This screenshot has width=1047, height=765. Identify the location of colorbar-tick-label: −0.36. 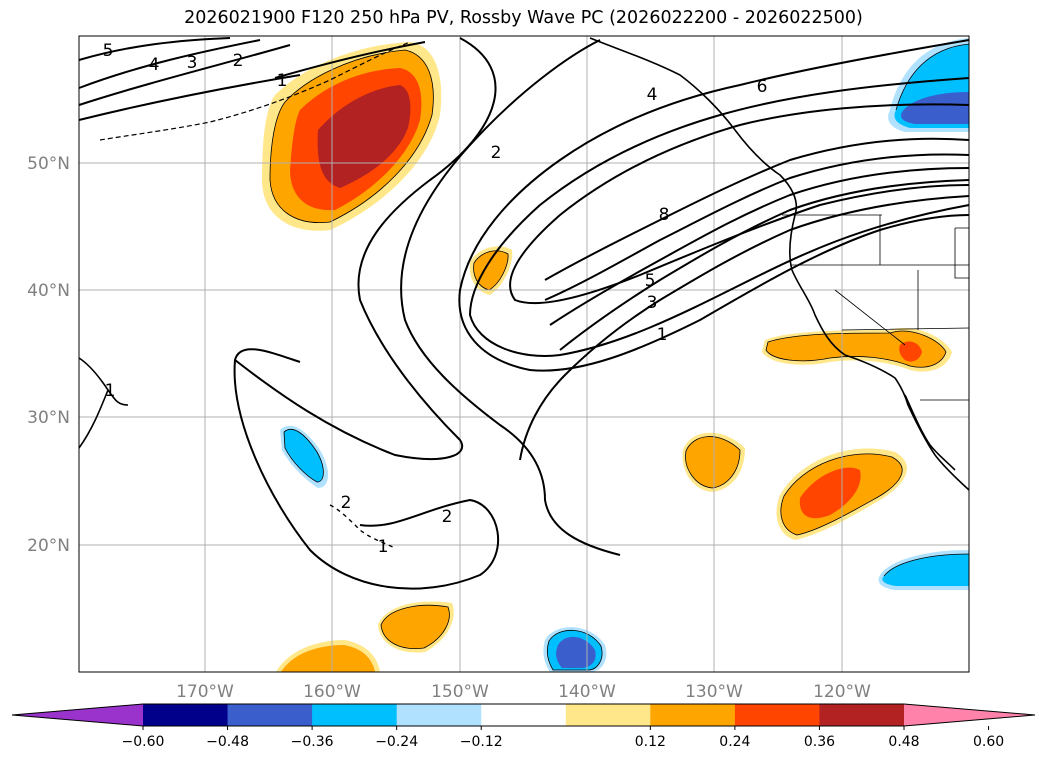
(312, 742).